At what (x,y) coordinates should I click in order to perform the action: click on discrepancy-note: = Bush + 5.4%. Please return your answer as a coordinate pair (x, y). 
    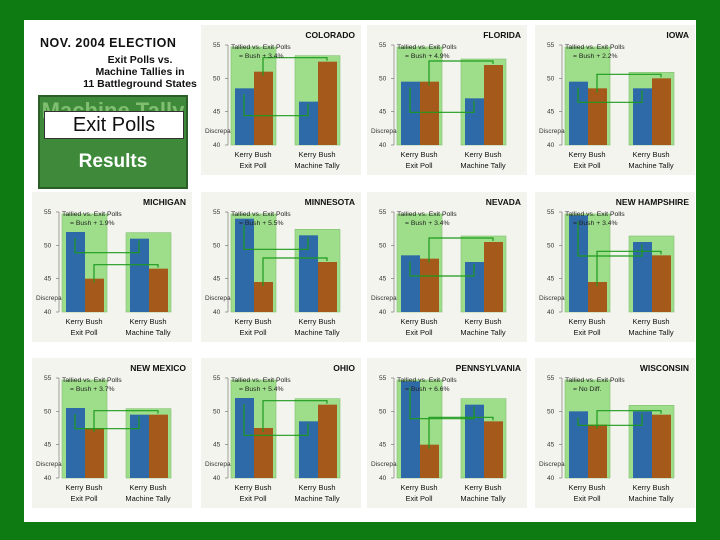
    Looking at the image, I should click on (261, 389).